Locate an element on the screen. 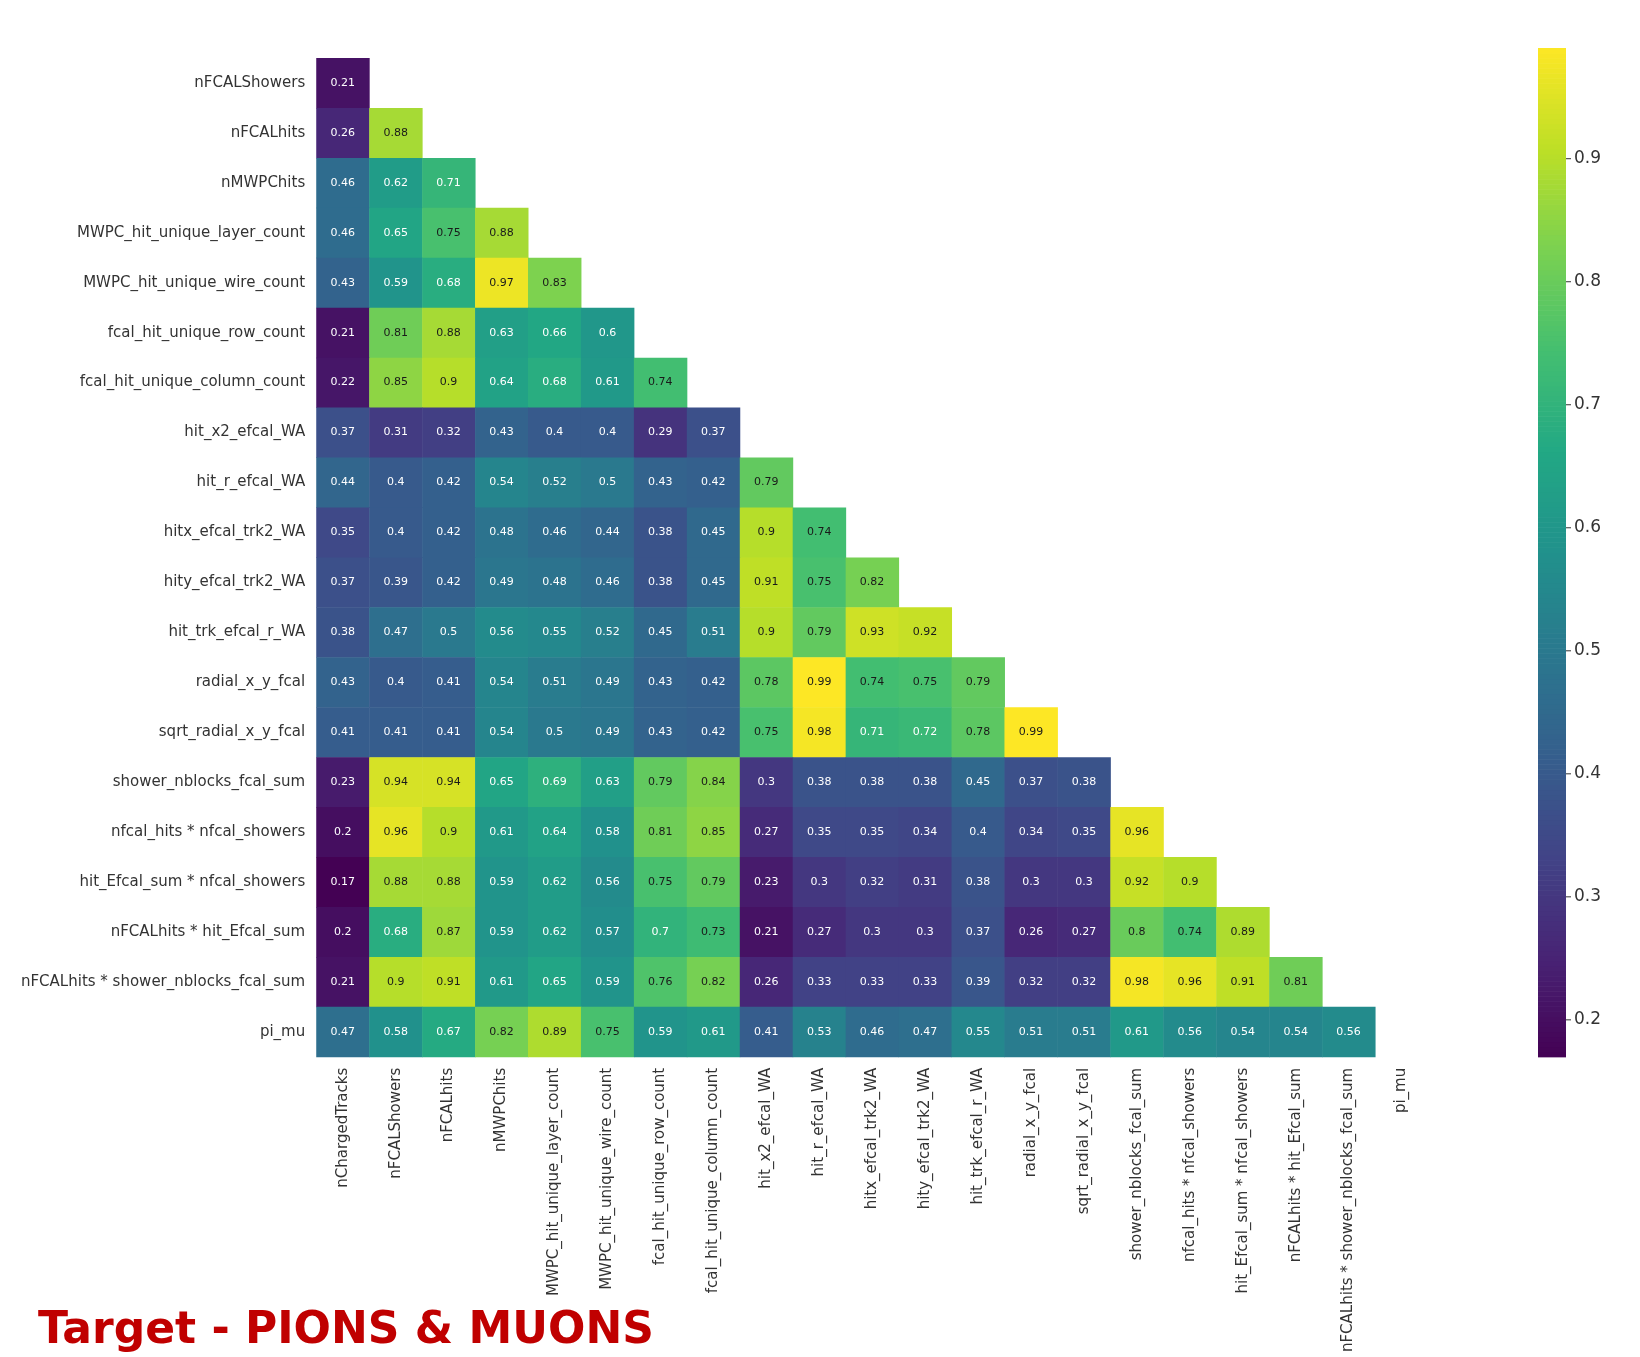 This screenshot has height=1357, width=1640. y-tick-label: hit_trk_efcal_r_WA is located at coordinates (237, 632).